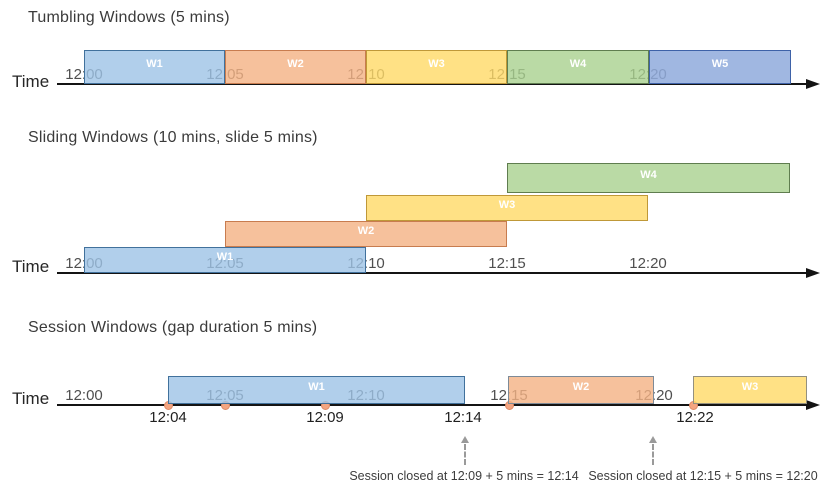 This screenshot has height=498, width=829. I want to click on session-closed-annotation: Session closed at 12:09 + 5 mins = 12:14, so click(464, 476).